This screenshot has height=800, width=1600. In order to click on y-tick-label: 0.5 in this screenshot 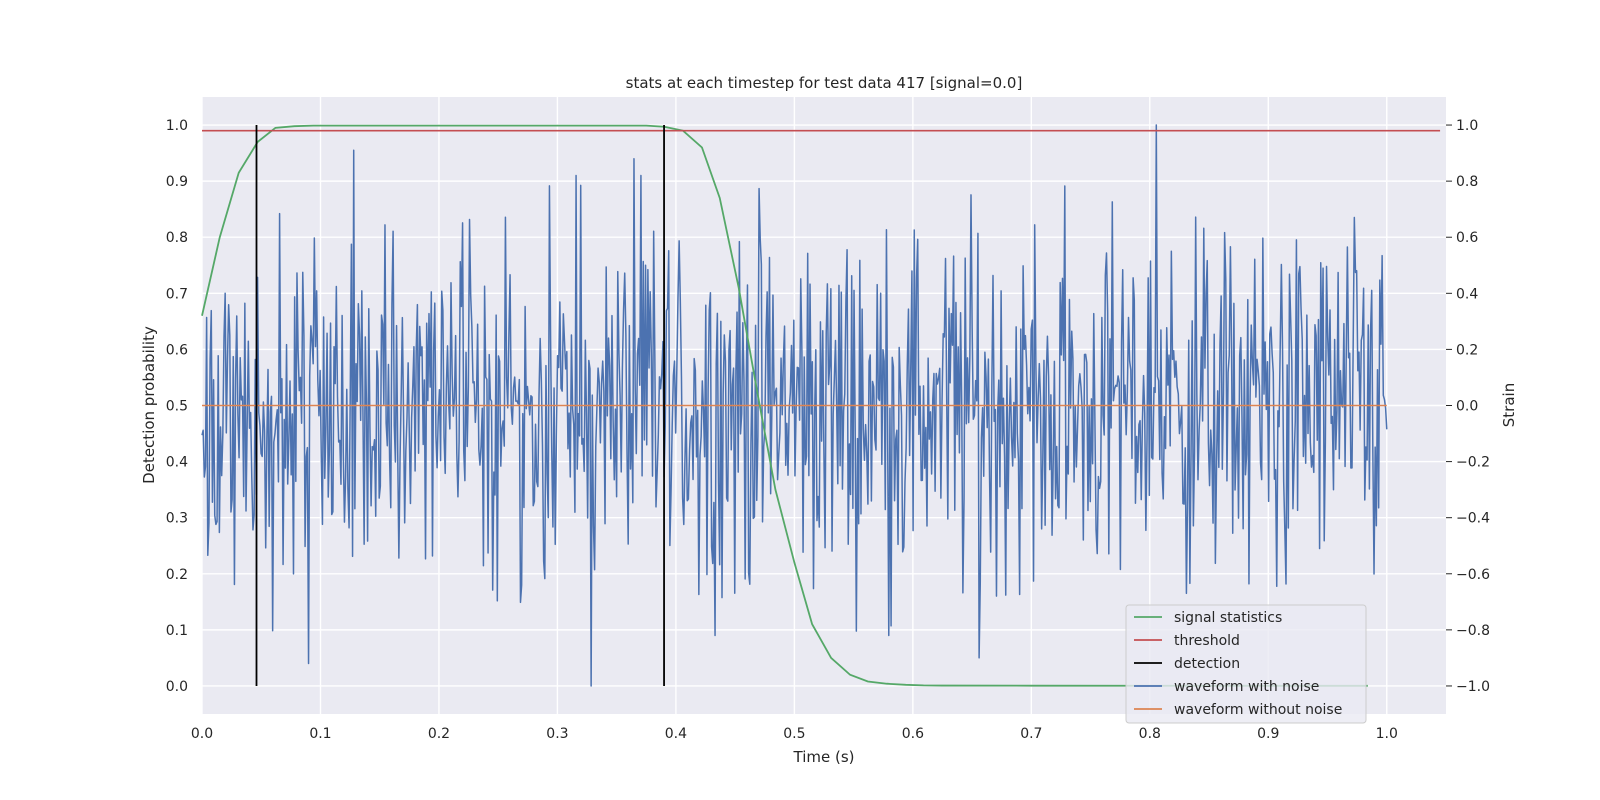, I will do `click(177, 407)`.